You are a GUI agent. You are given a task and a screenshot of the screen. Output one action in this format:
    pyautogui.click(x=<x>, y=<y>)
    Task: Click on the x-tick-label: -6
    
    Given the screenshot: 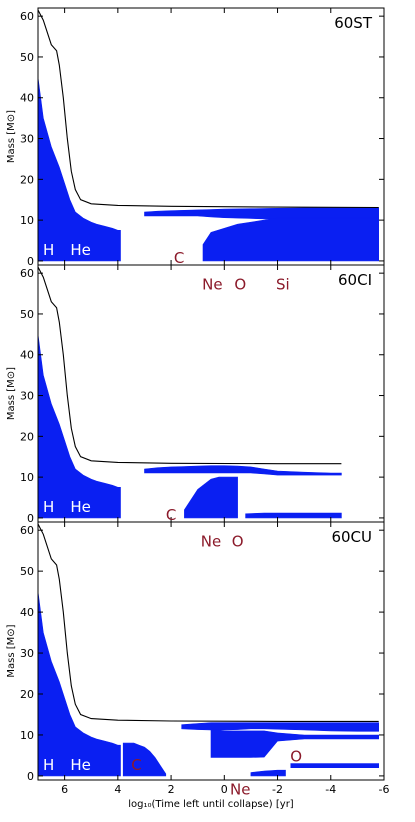 What is the action you would take?
    pyautogui.click(x=384, y=789)
    